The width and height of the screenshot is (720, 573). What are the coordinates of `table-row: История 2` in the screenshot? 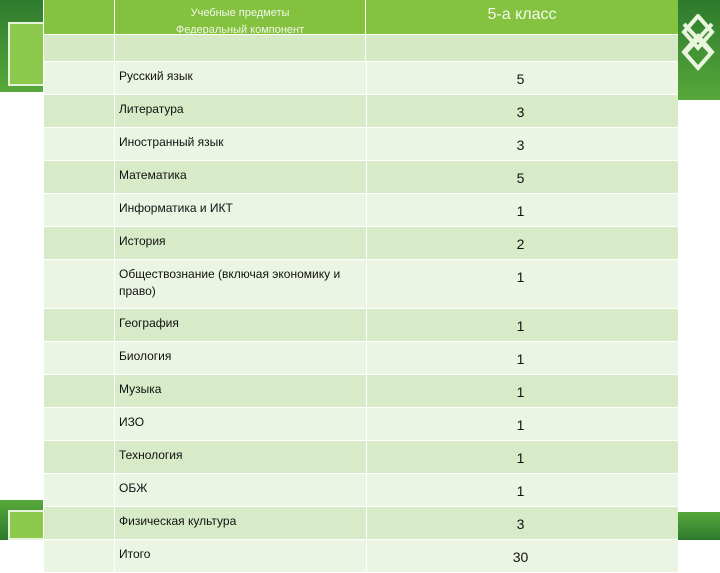 It's located at (361, 243).